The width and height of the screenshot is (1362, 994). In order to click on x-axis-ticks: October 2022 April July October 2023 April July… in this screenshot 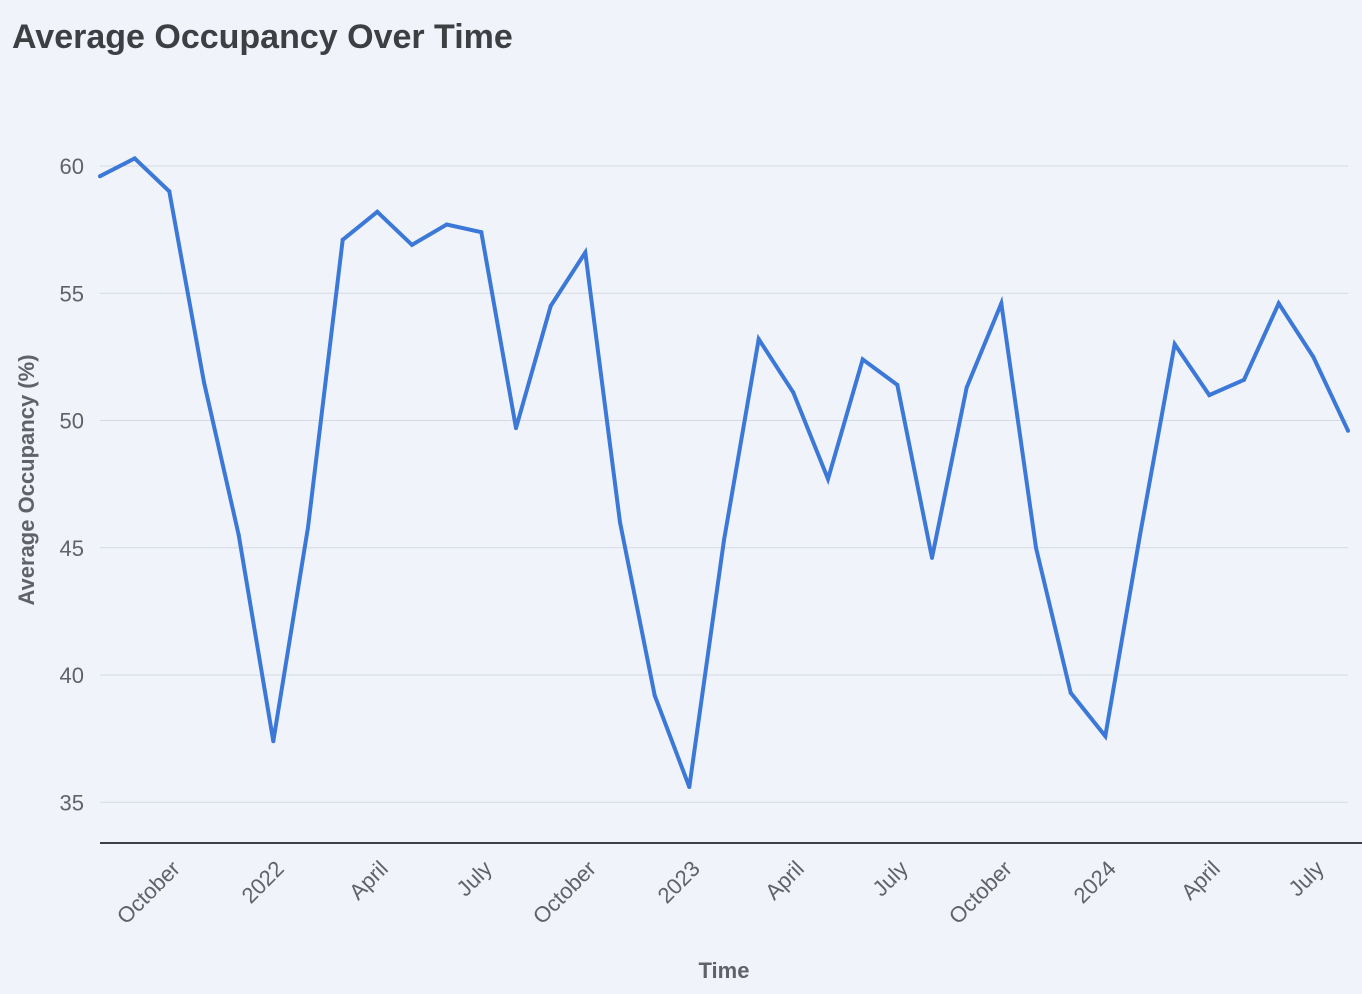, I will do `click(720, 892)`.